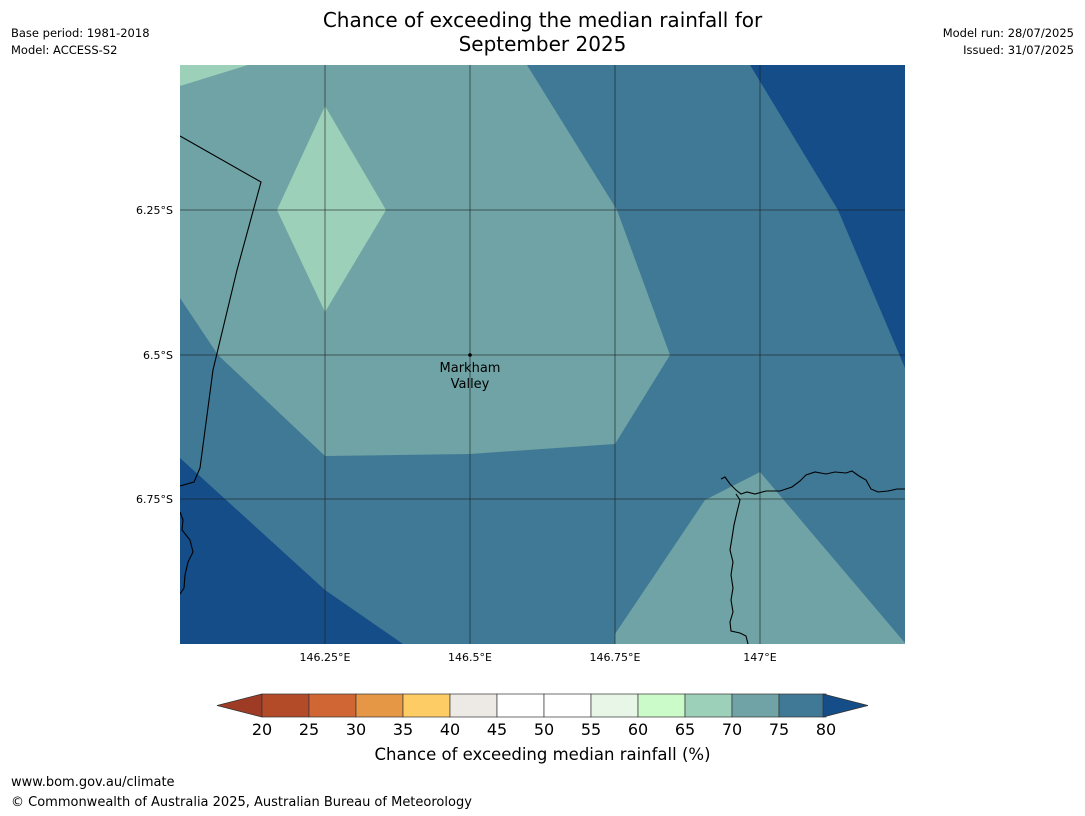 Image resolution: width=1085 pixels, height=816 pixels. I want to click on band-65-70-corner, so click(214, 75).